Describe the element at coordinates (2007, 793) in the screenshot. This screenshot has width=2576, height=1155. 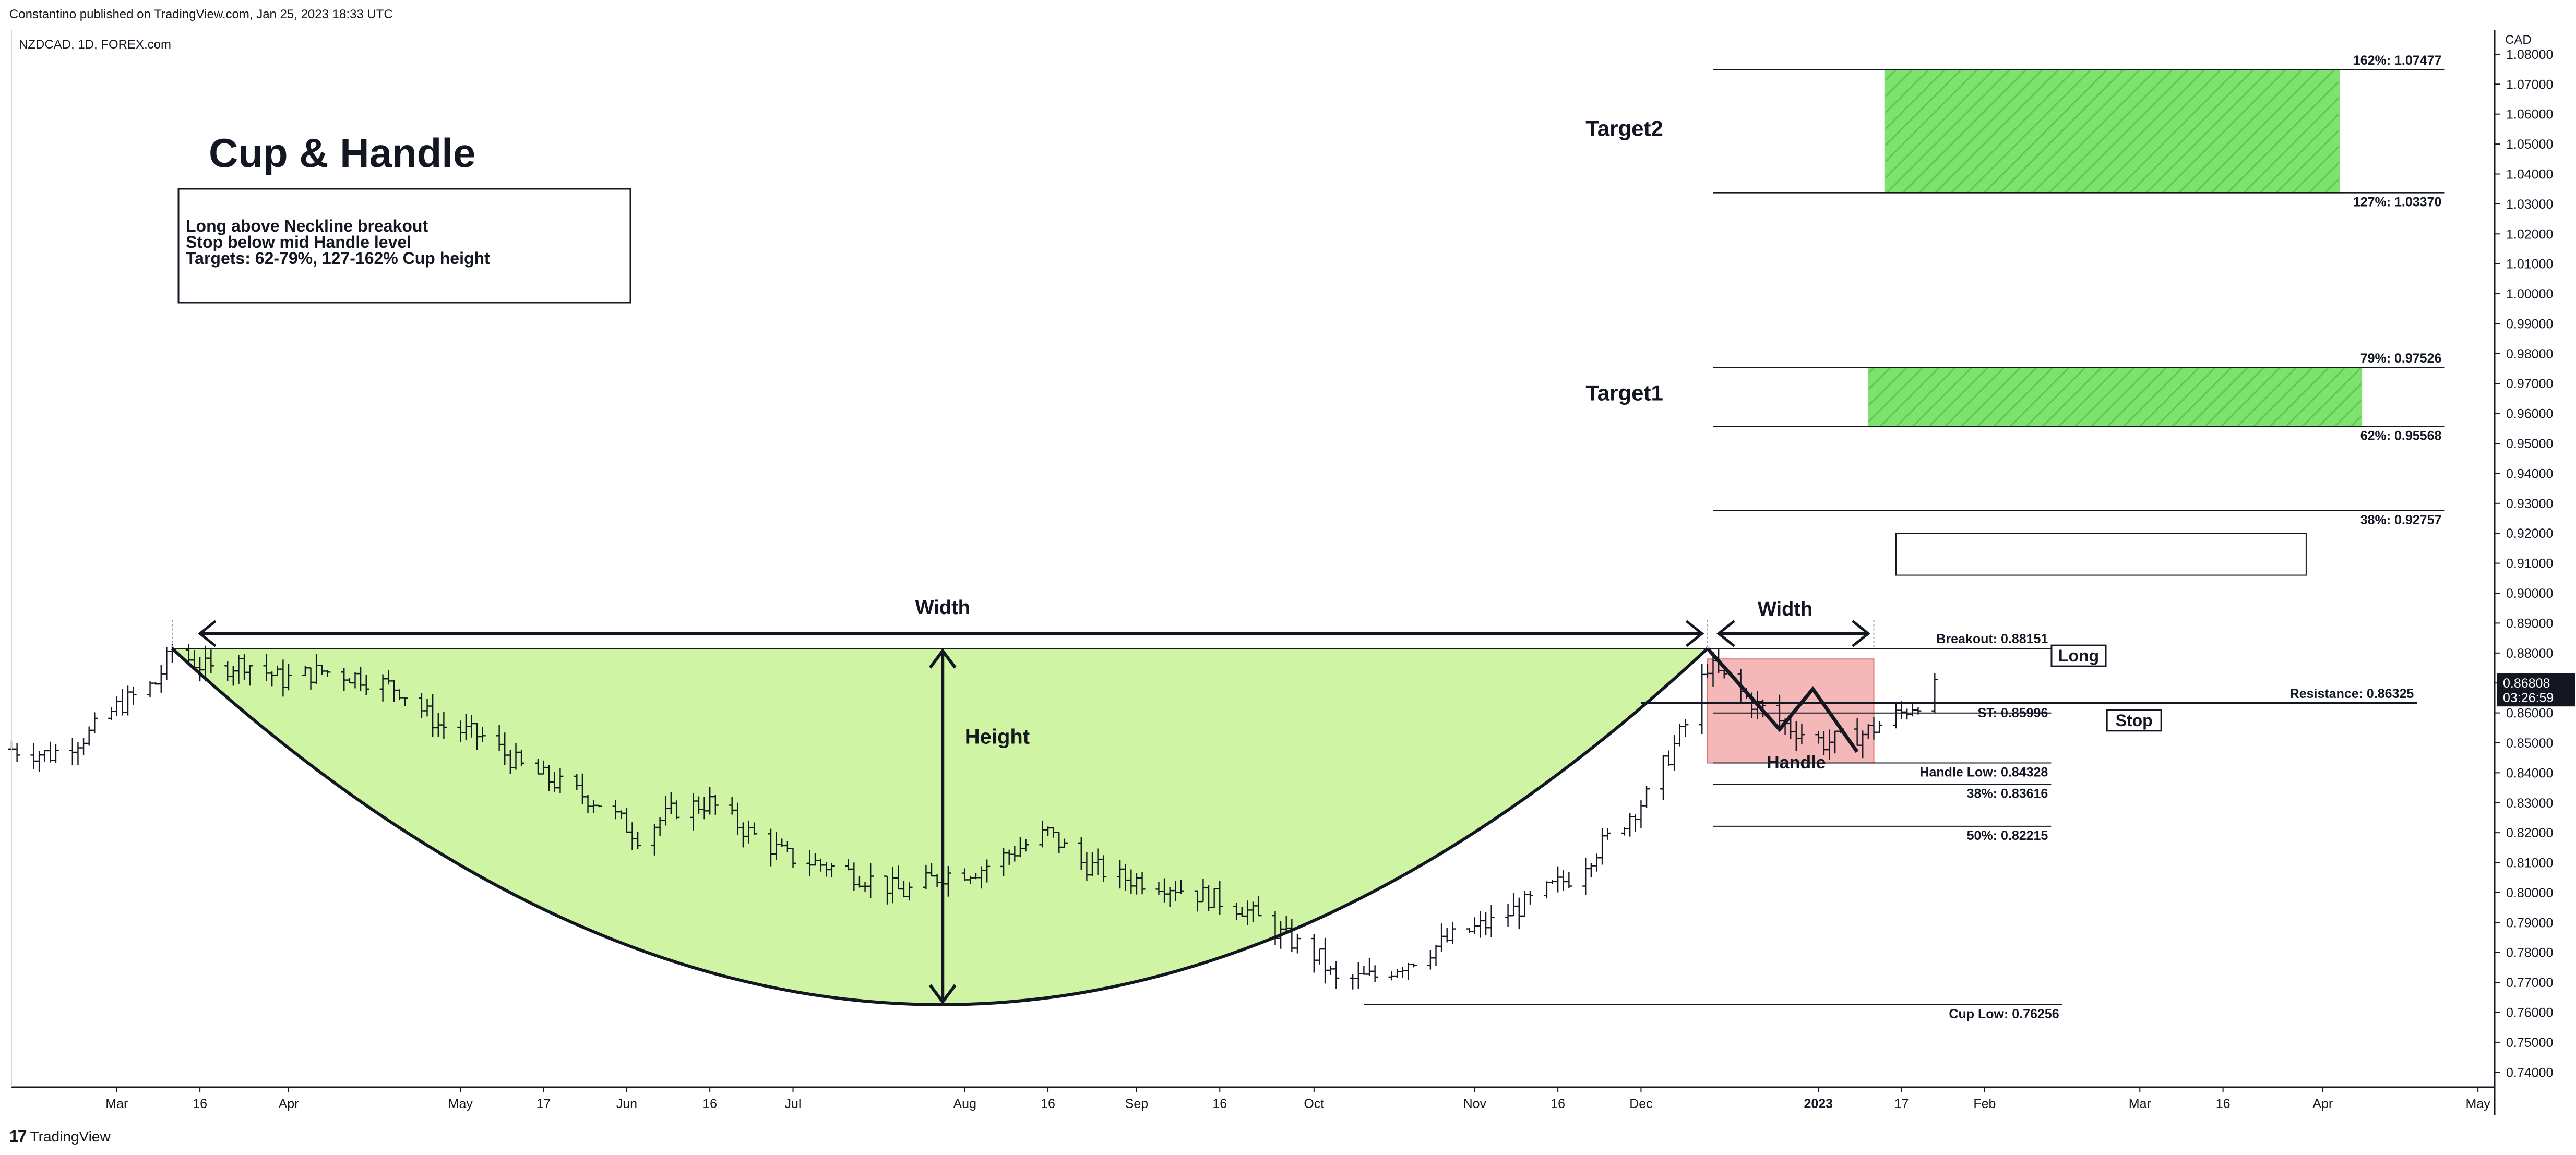
I see `level-label: 38%: 0.83616` at that location.